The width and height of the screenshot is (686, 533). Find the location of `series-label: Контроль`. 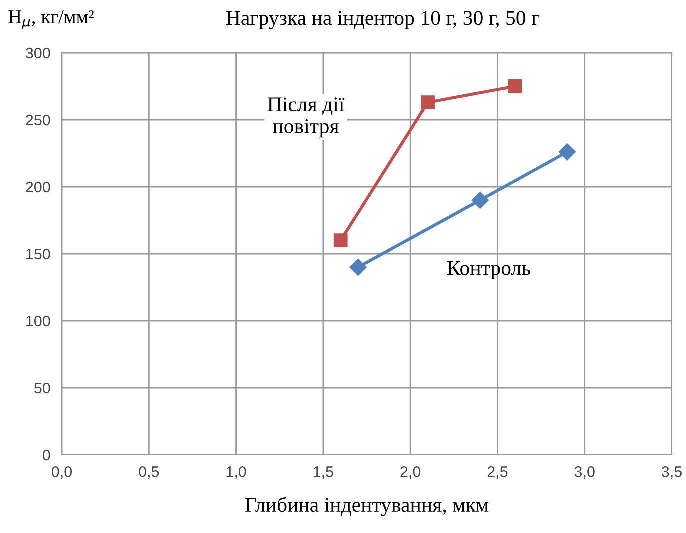

series-label: Контроль is located at coordinates (488, 270).